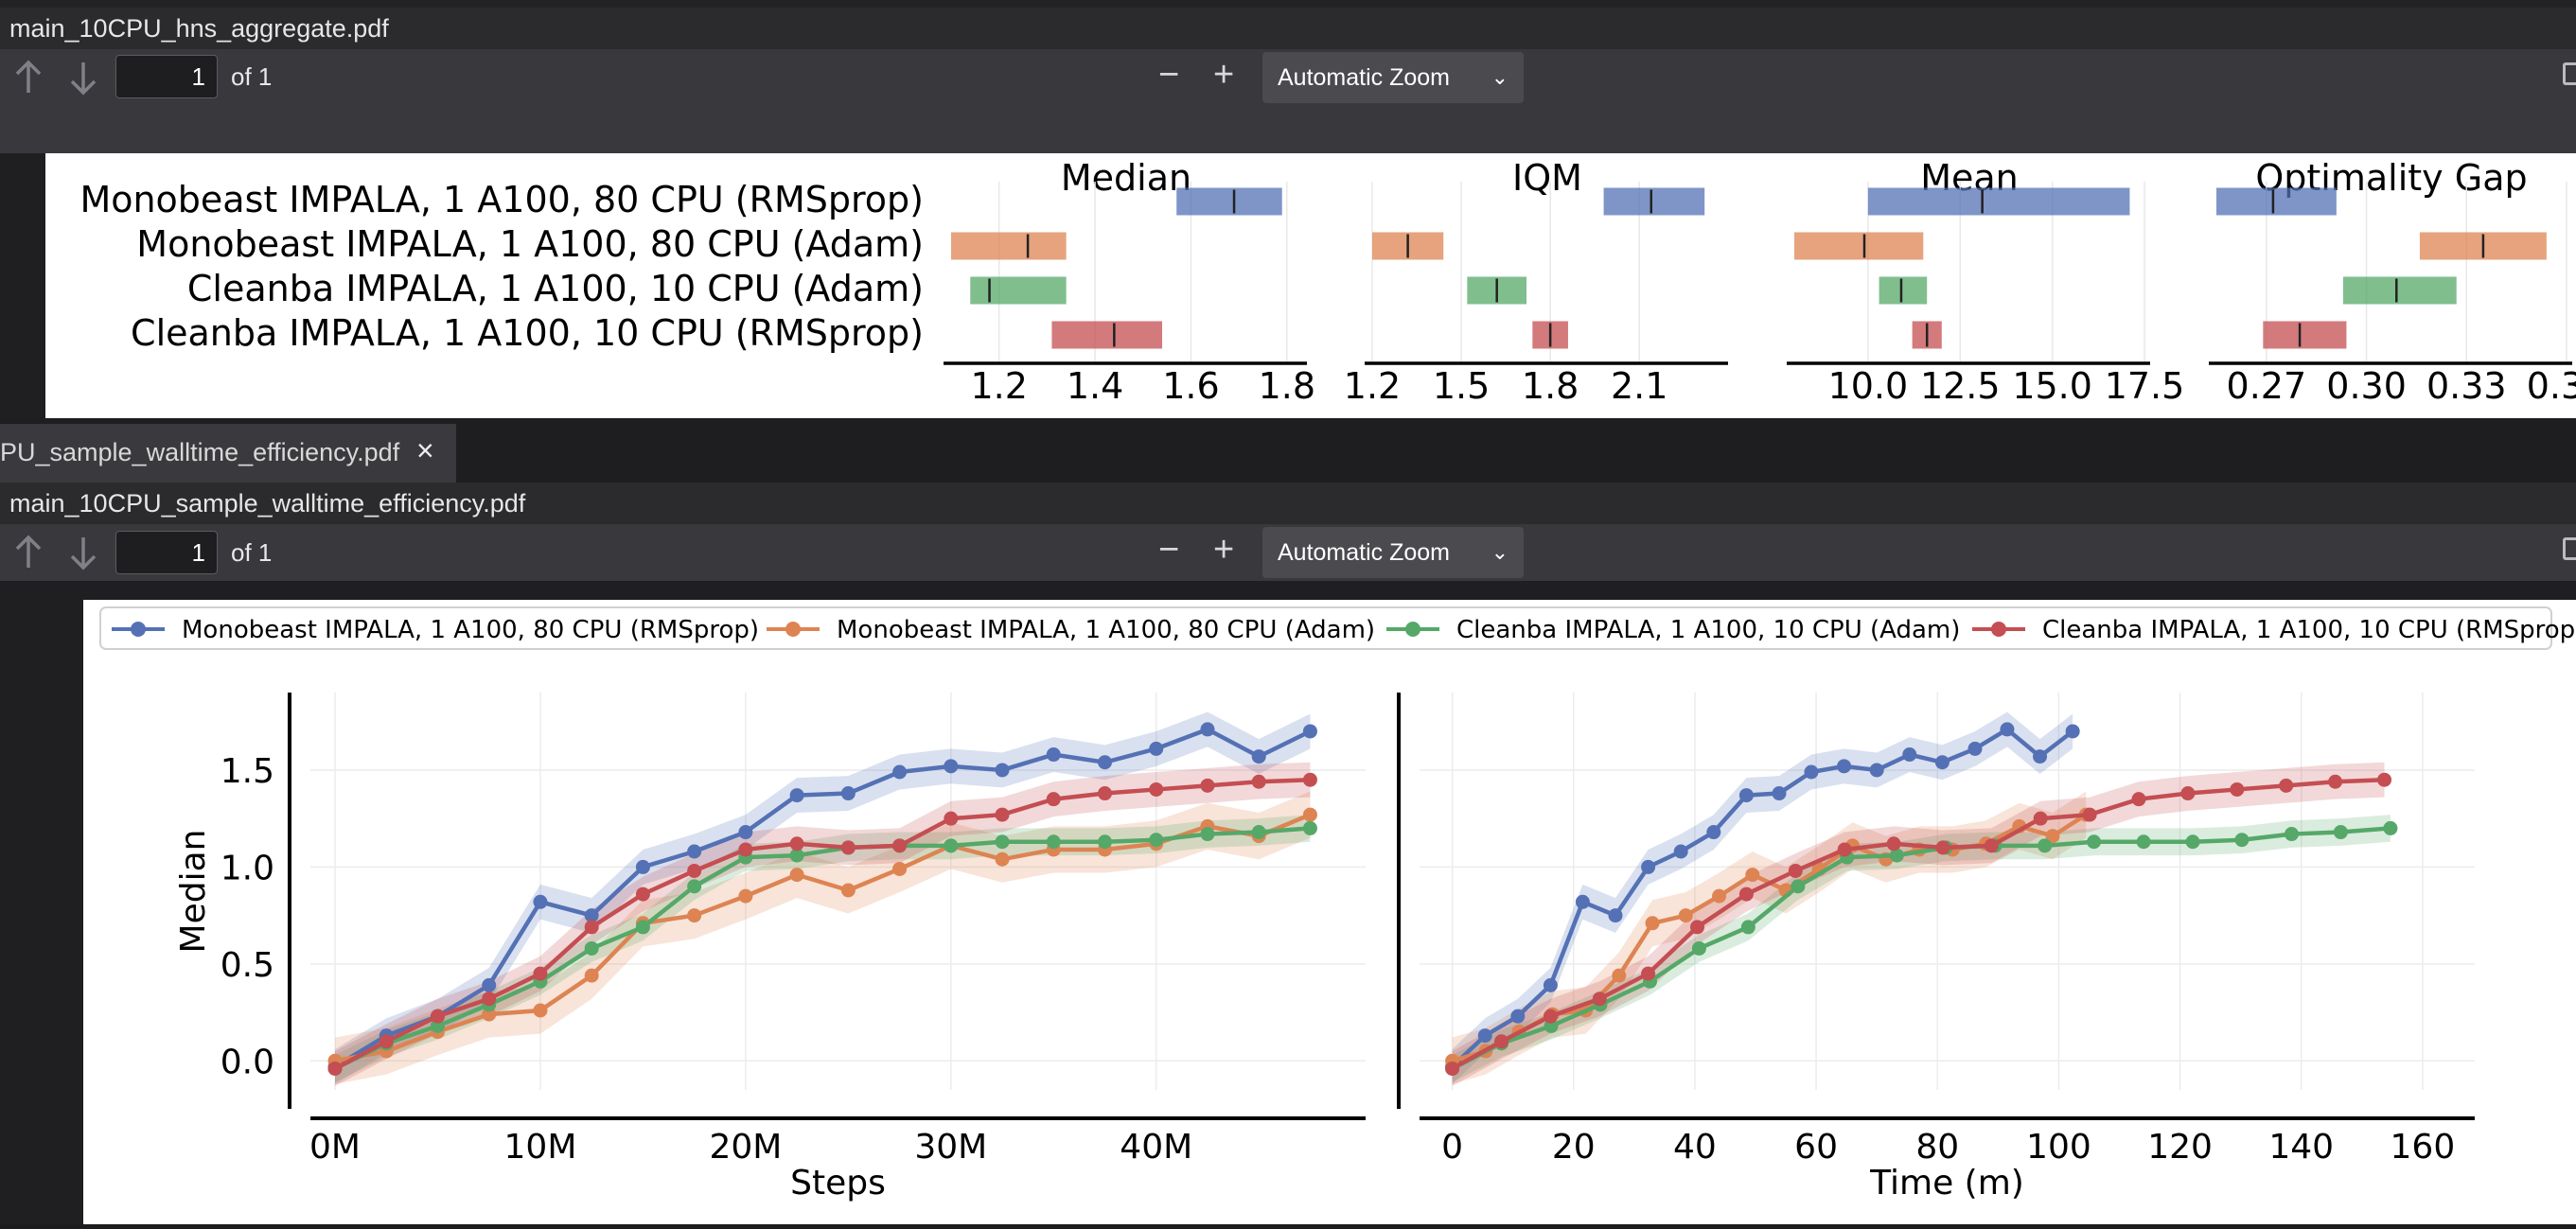 The height and width of the screenshot is (1229, 2576). Describe the element at coordinates (1126, 178) in the screenshot. I see `metric-title: Median` at that location.